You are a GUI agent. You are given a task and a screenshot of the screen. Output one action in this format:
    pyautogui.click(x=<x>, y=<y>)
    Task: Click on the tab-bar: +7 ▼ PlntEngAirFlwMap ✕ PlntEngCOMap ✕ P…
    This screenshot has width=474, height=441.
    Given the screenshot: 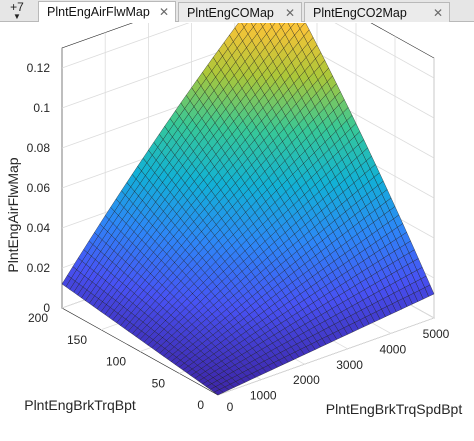 What is the action you would take?
    pyautogui.click(x=237, y=11)
    